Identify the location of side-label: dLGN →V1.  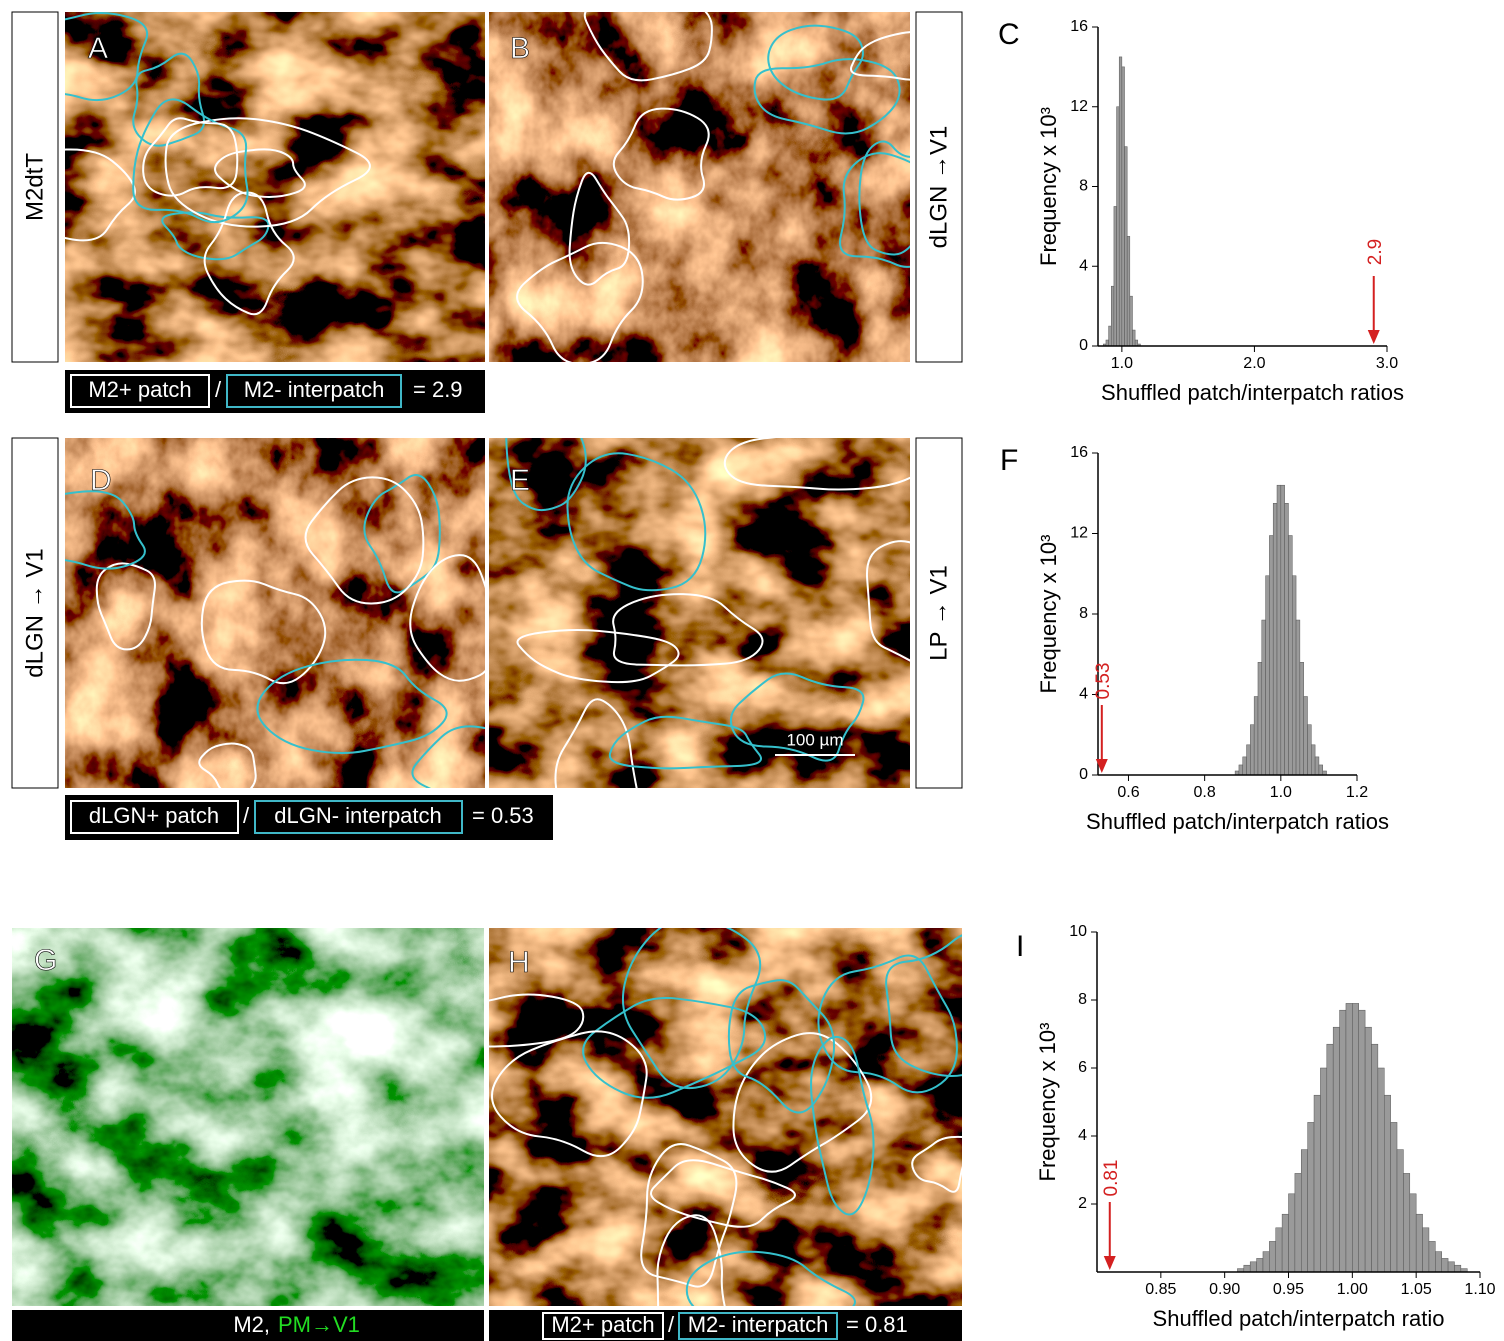
(938, 187).